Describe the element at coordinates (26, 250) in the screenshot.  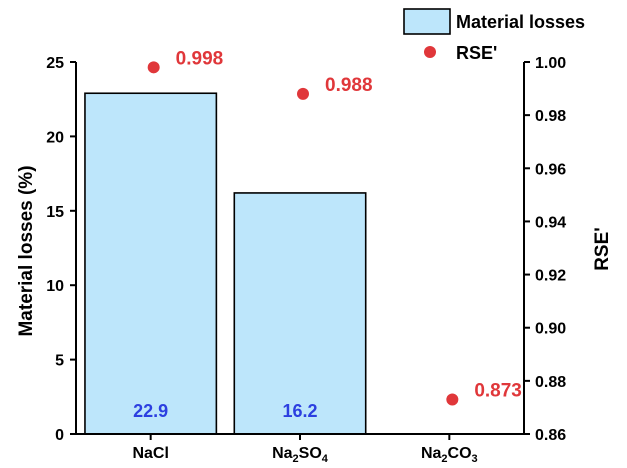
I see `y-axis-title: Material losses (%)` at that location.